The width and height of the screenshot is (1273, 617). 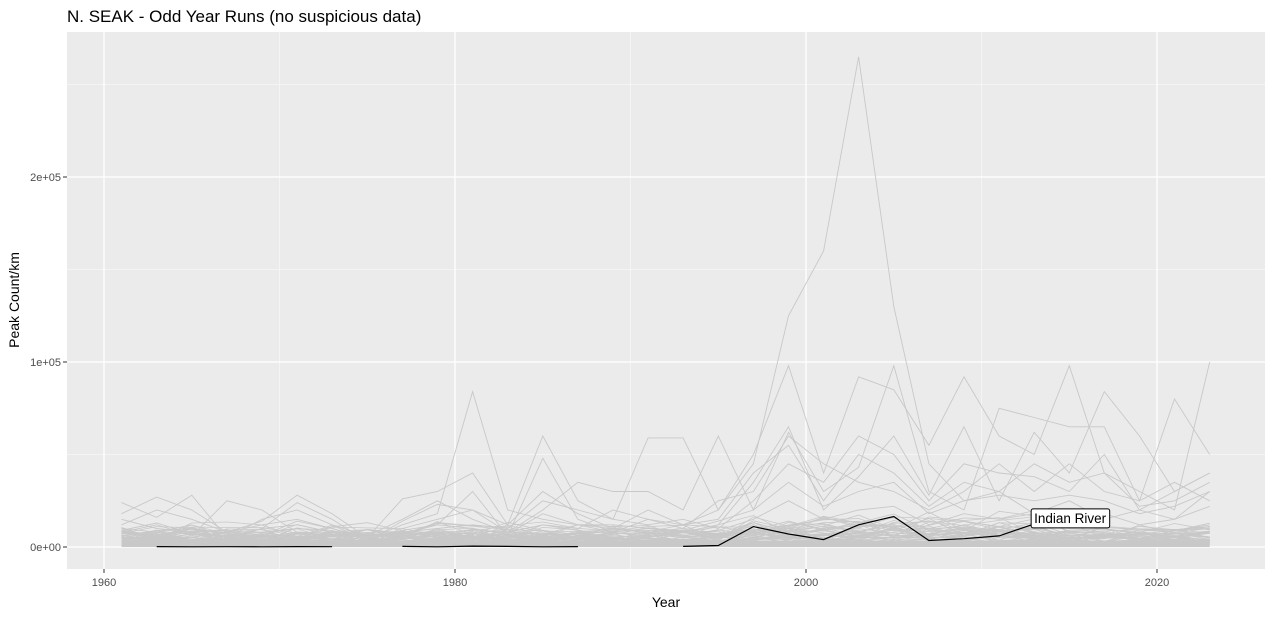 I want to click on x-tick-label: 2020, so click(x=1157, y=583).